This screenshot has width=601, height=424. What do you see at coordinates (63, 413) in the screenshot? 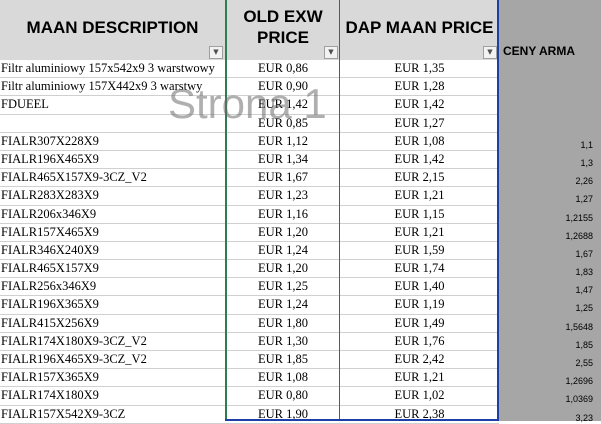
I see `cell-description: FIALR157X542X9-3CZ` at bounding box center [63, 413].